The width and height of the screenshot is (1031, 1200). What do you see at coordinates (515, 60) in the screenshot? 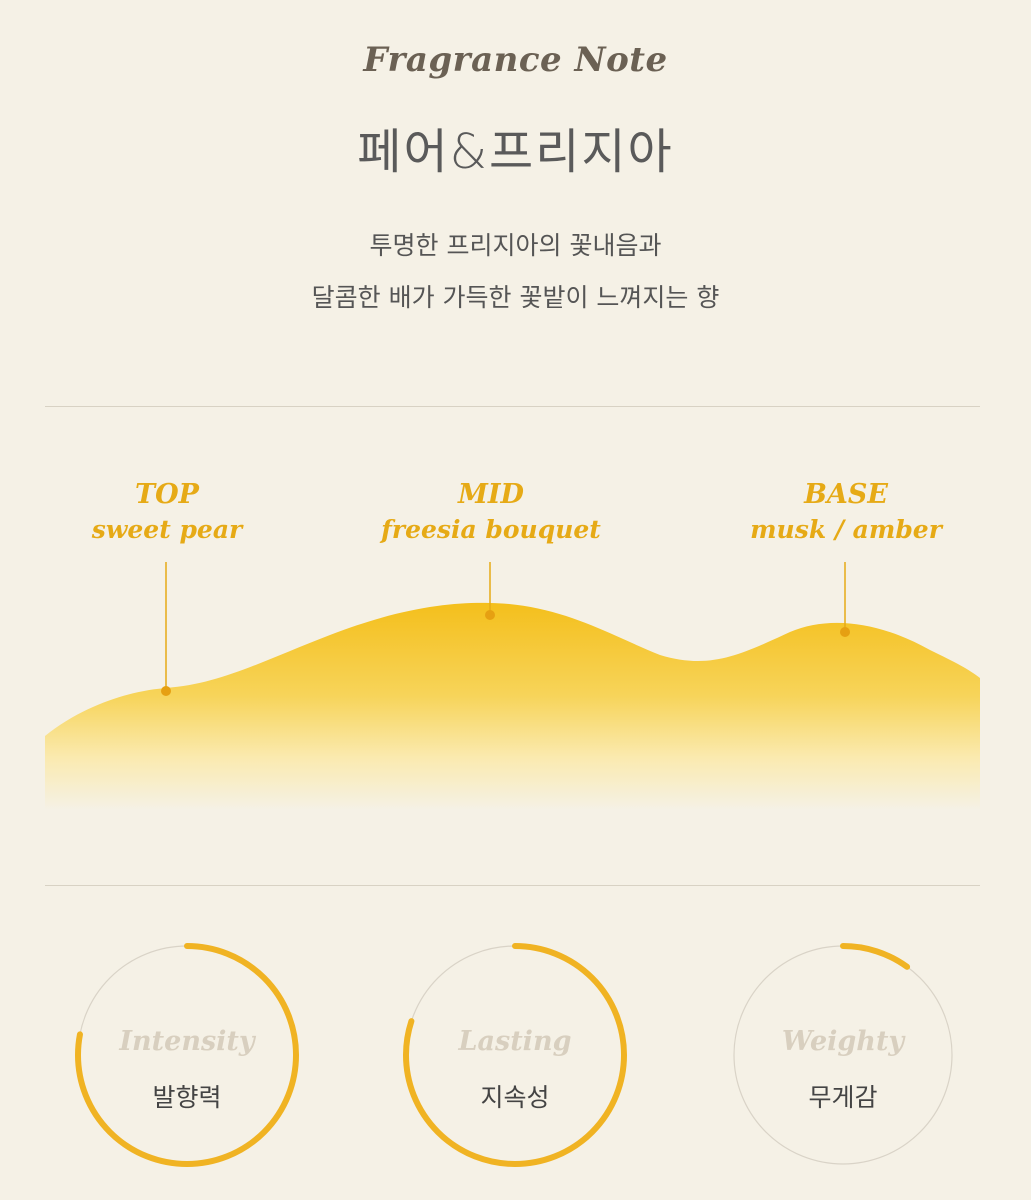
I see `section-label: Fragrance Note` at bounding box center [515, 60].